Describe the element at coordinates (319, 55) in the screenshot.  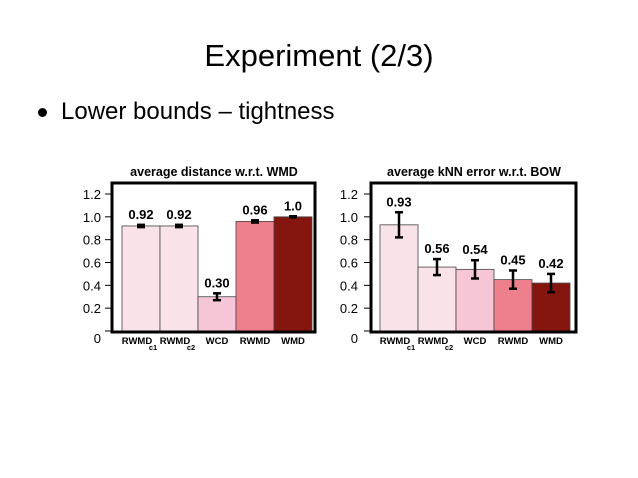
I see `slide-title: Experiment (2/3)` at that location.